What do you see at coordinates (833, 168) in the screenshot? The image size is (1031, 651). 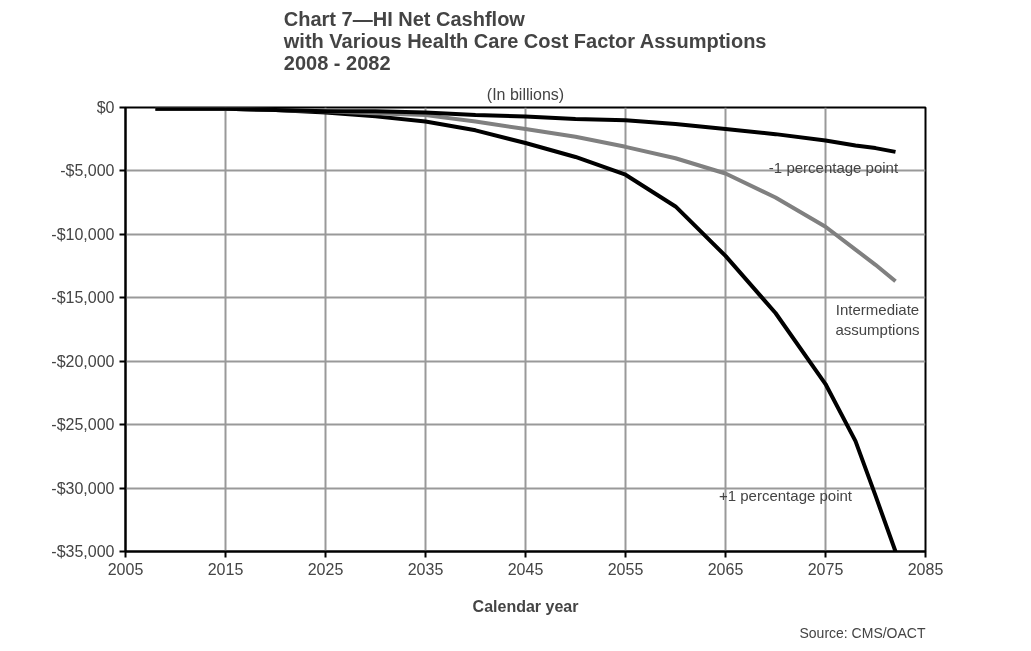 I see `series-label: -1 percentage point` at bounding box center [833, 168].